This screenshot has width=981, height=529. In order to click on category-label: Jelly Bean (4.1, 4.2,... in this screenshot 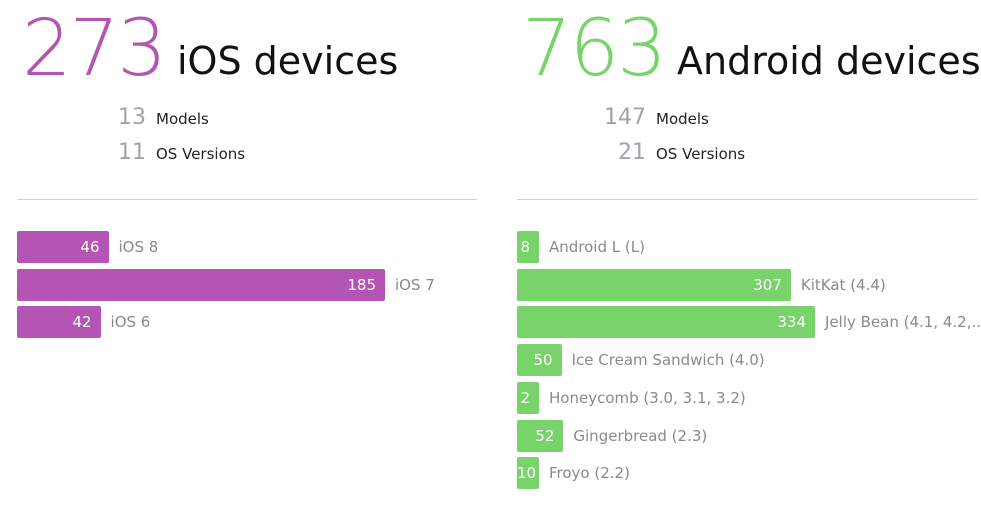, I will do `click(903, 322)`.